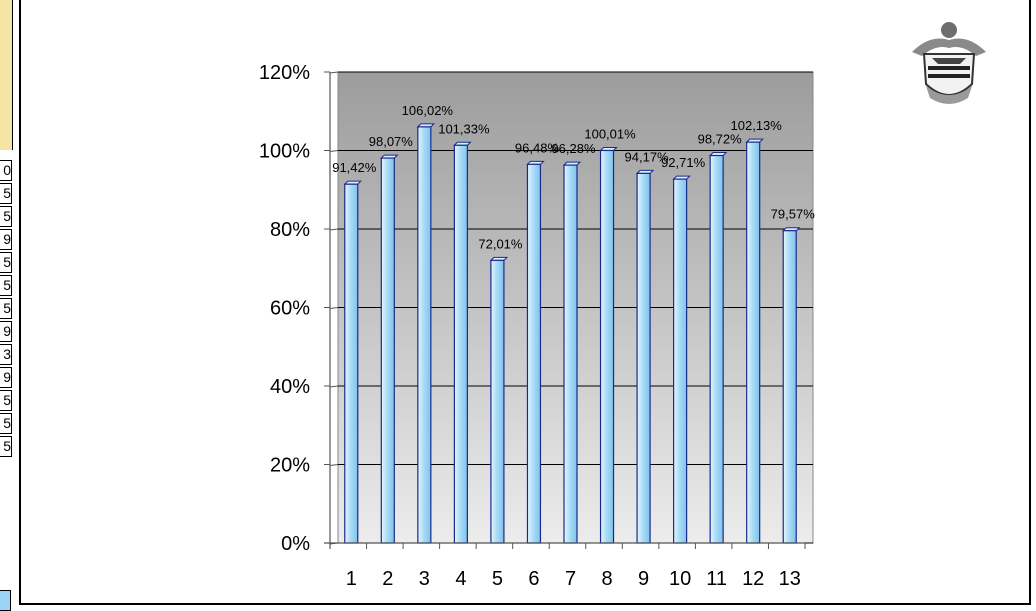 The width and height of the screenshot is (1036, 611). I want to click on heraldic-crest-icon, so click(949, 63).